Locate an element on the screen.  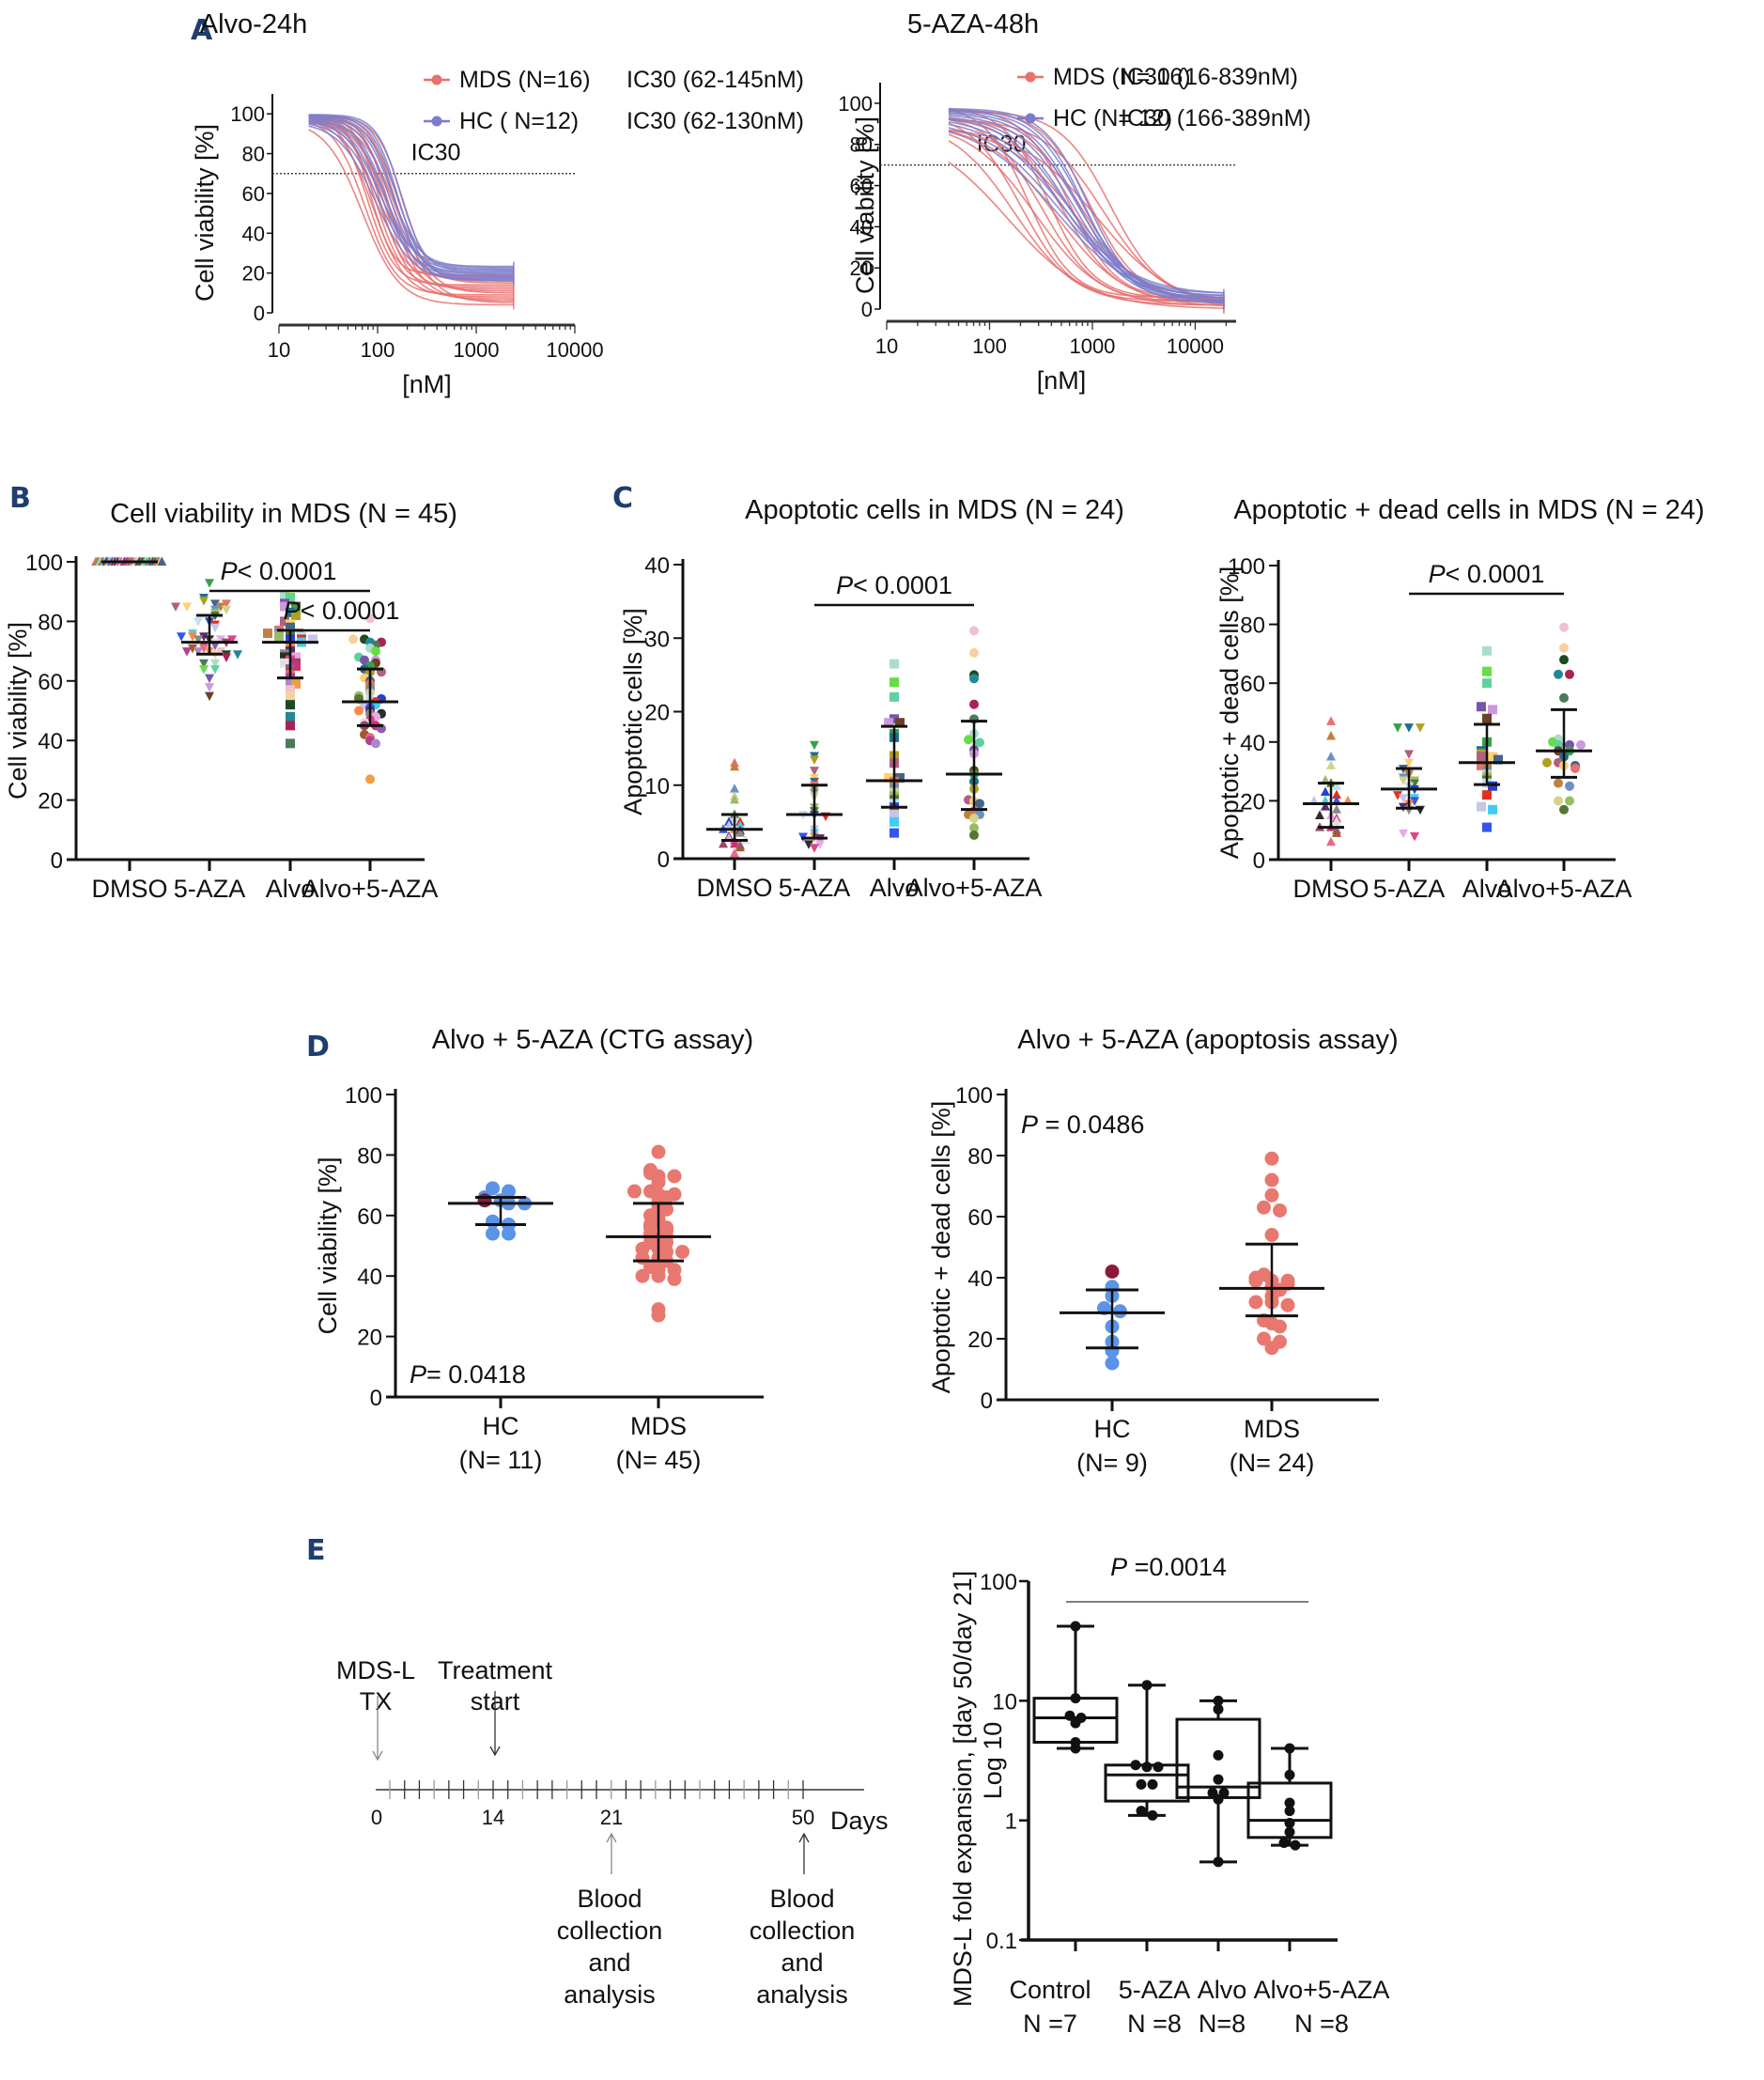
box is located at coordinates (1289, 1810).